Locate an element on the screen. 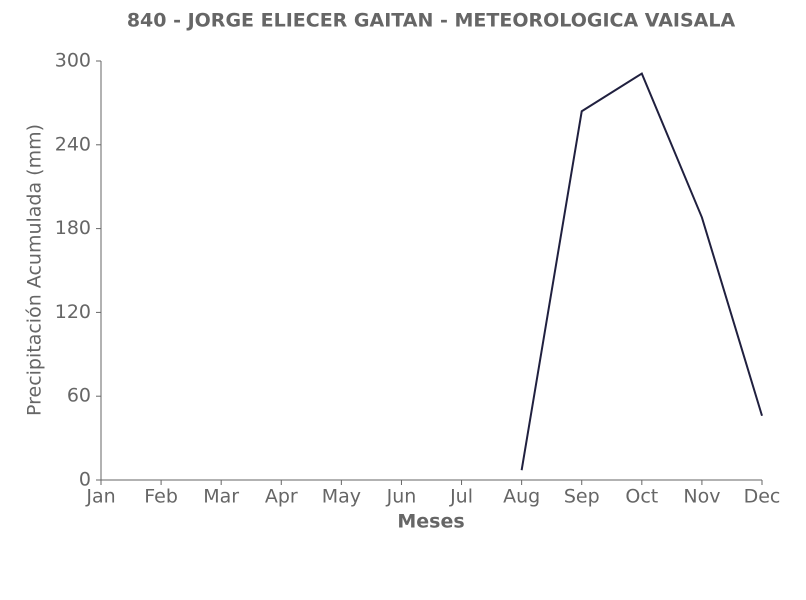  x-axis-label: Meses is located at coordinates (430, 522).